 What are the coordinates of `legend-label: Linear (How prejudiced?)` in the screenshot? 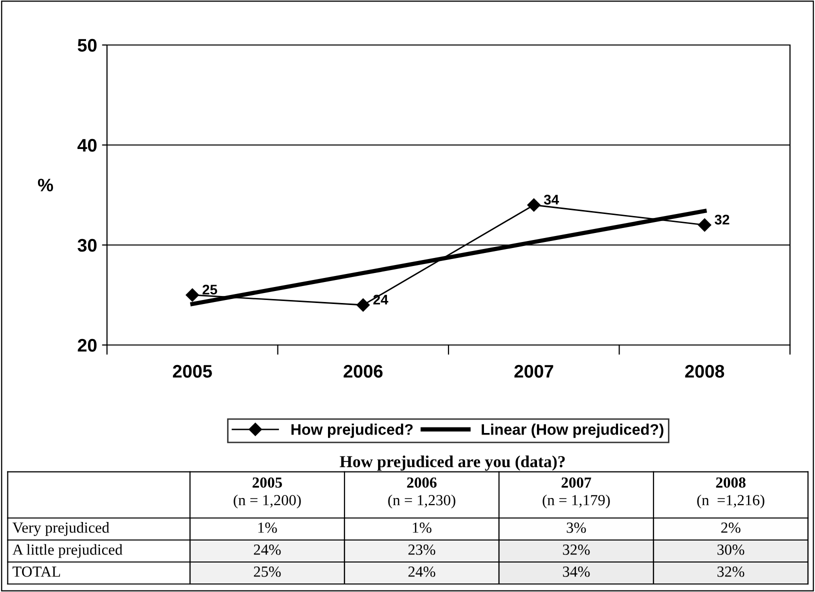 It's located at (573, 431).